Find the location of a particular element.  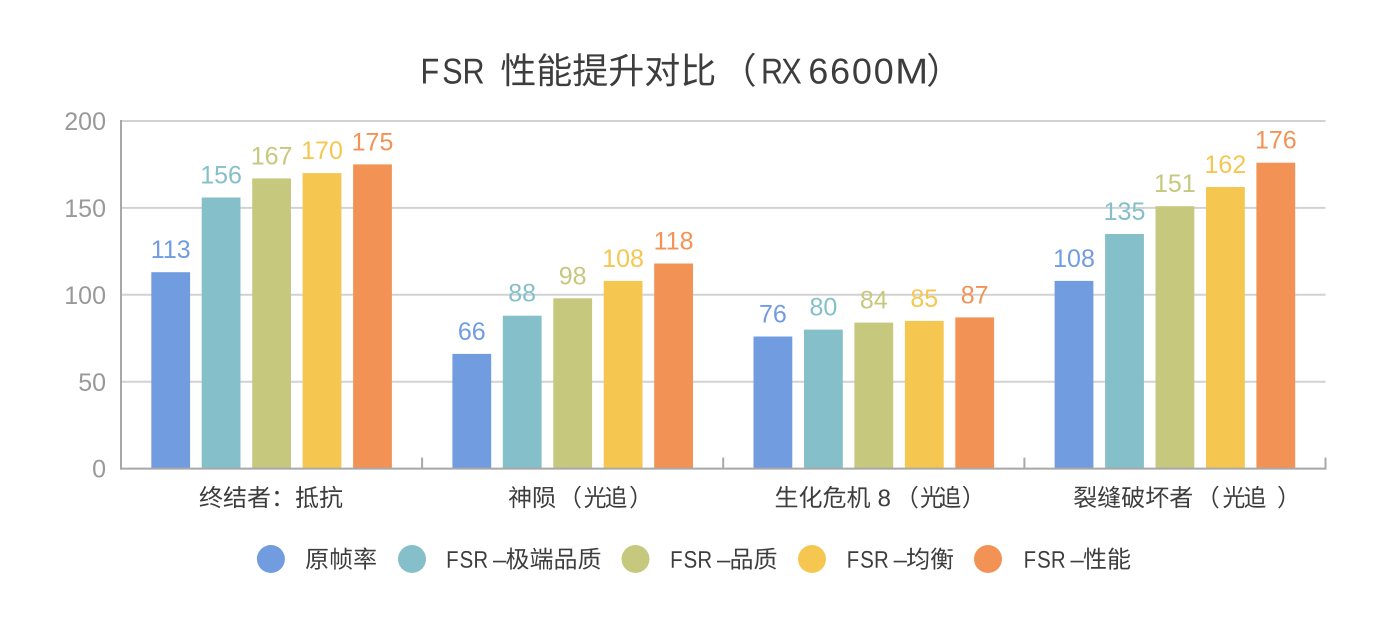

svg-text: 150 is located at coordinates (85, 209).